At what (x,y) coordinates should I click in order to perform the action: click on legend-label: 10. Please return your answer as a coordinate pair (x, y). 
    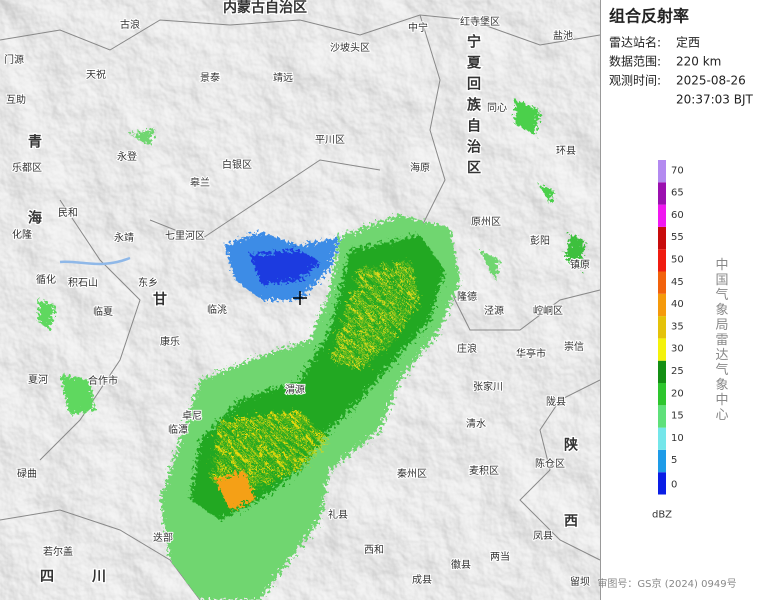
    Looking at the image, I should click on (677, 438).